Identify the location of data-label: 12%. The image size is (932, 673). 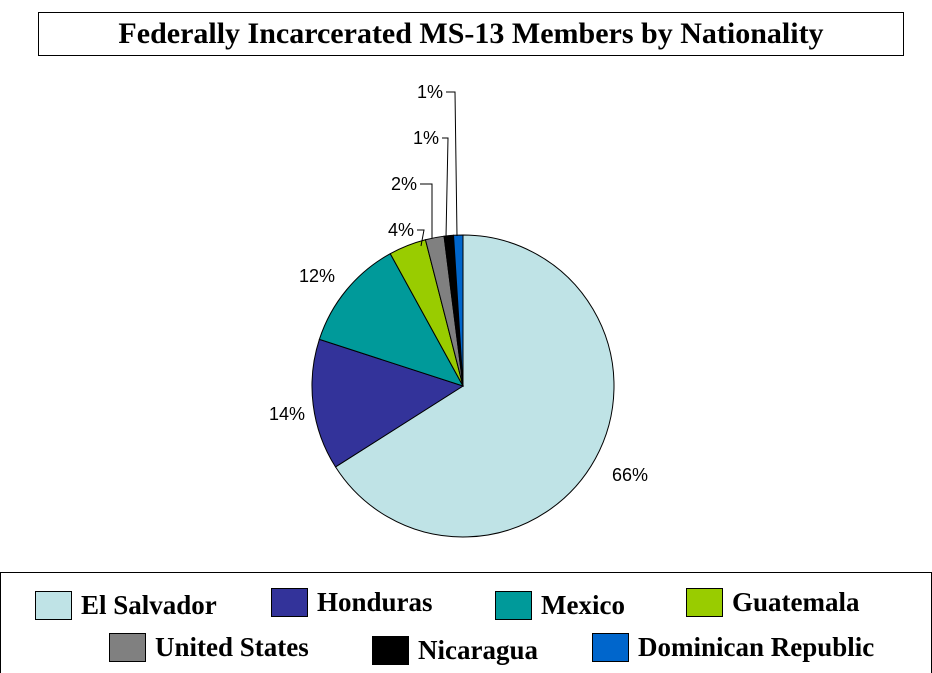
(317, 276).